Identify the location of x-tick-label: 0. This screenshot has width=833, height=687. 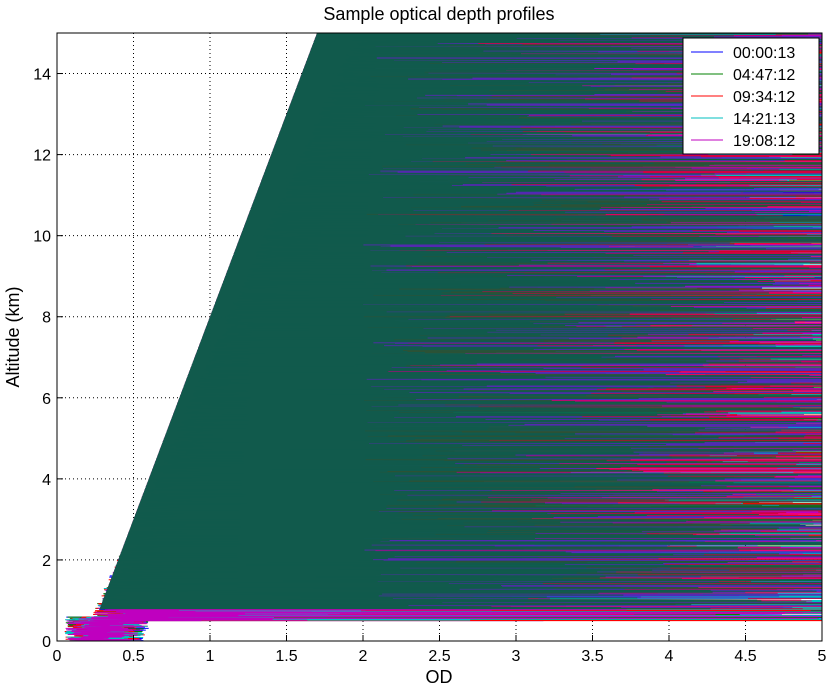
(57, 656).